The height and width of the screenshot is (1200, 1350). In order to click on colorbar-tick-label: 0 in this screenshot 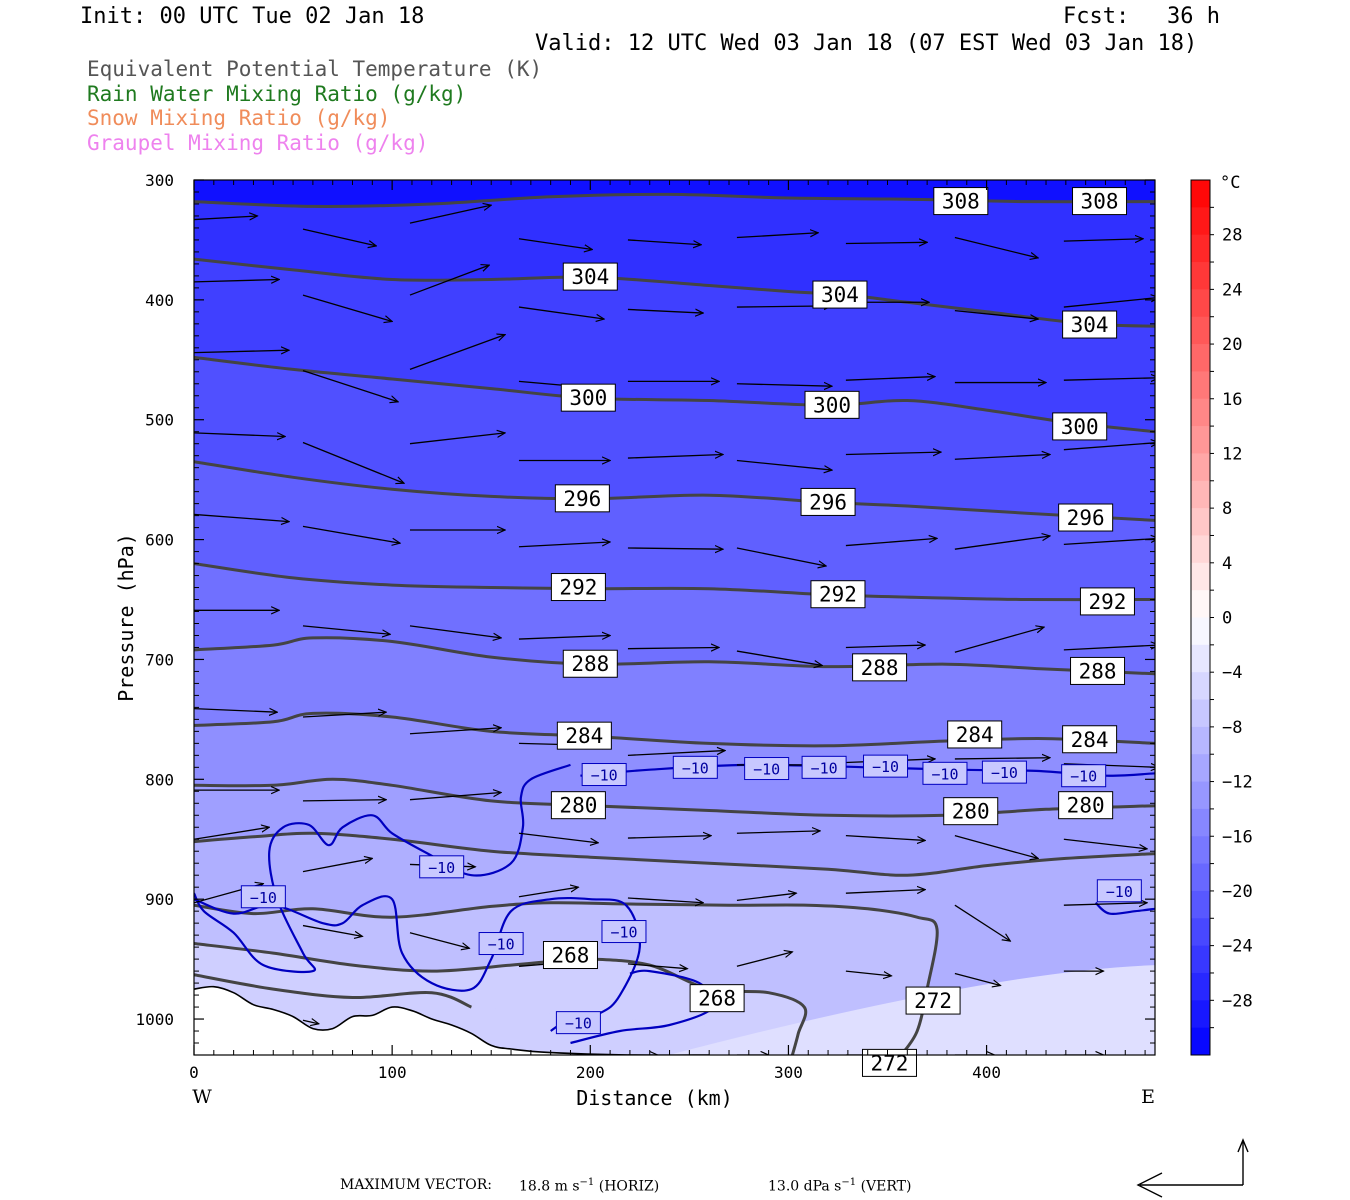, I will do `click(1227, 619)`.